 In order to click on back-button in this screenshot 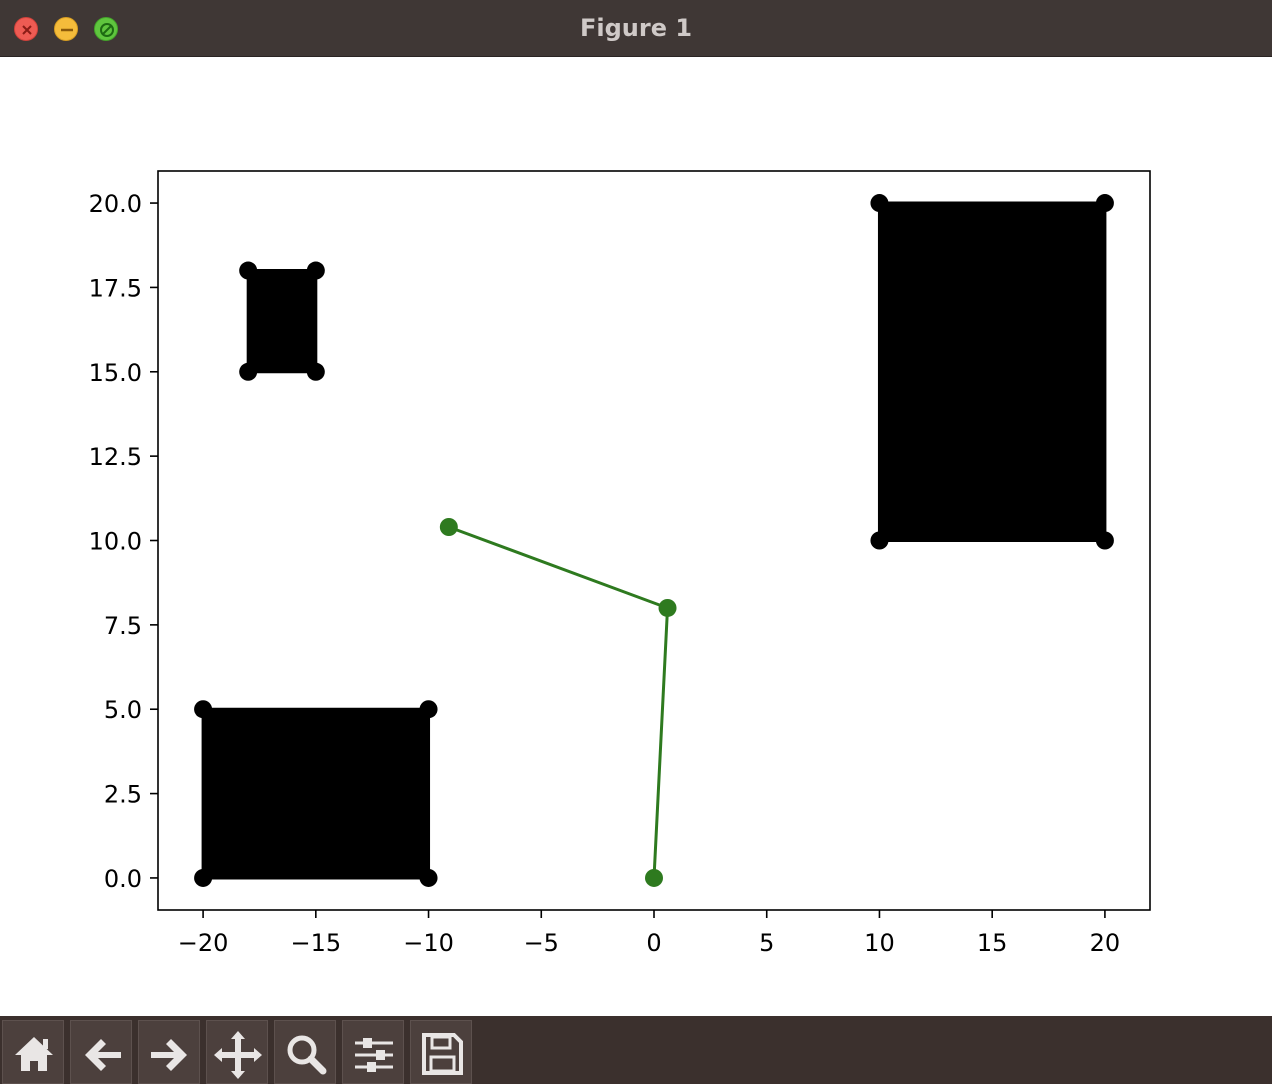, I will do `click(101, 1052)`.